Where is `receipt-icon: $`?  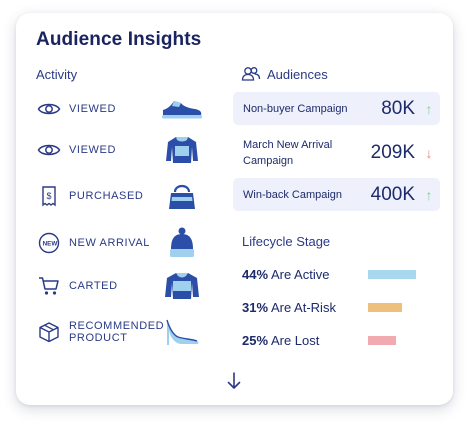 receipt-icon: $ is located at coordinates (49, 196).